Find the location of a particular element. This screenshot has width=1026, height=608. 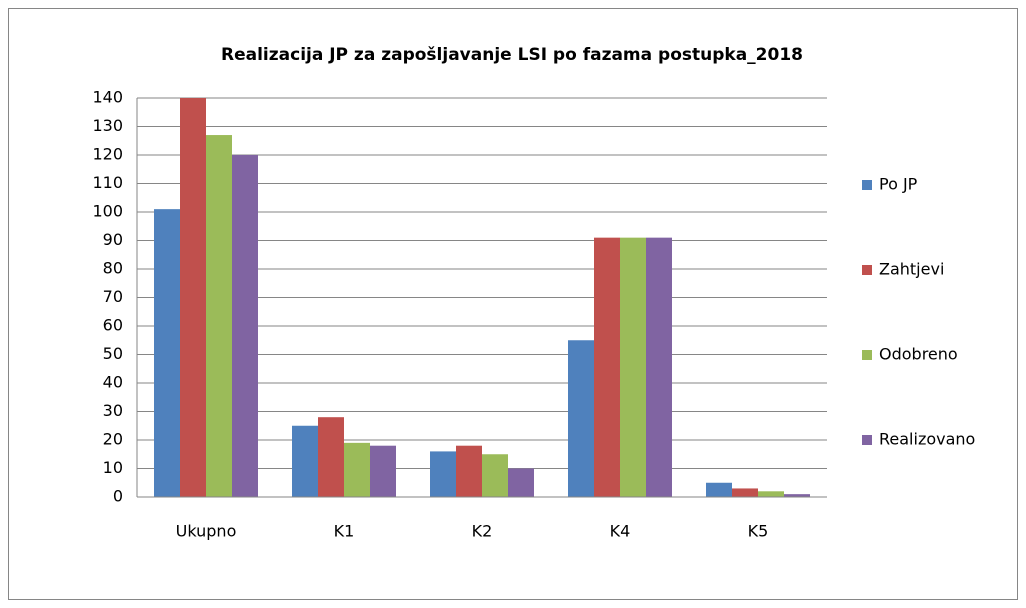

x-tick-label: K5 is located at coordinates (758, 531).